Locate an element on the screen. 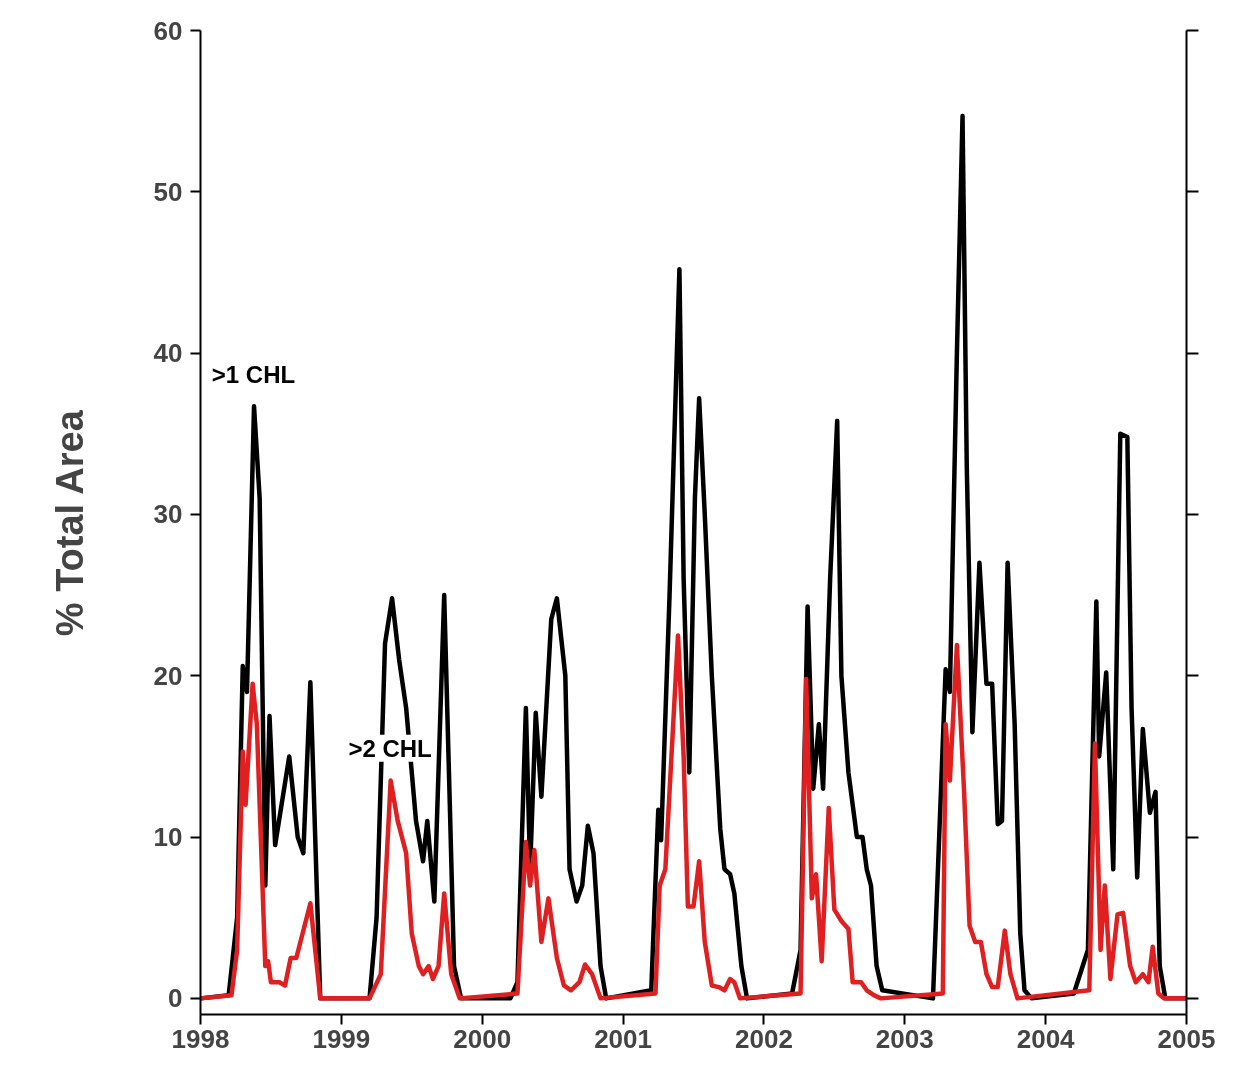 This screenshot has height=1078, width=1236. x-tick-label: 2003 is located at coordinates (904, 1038).